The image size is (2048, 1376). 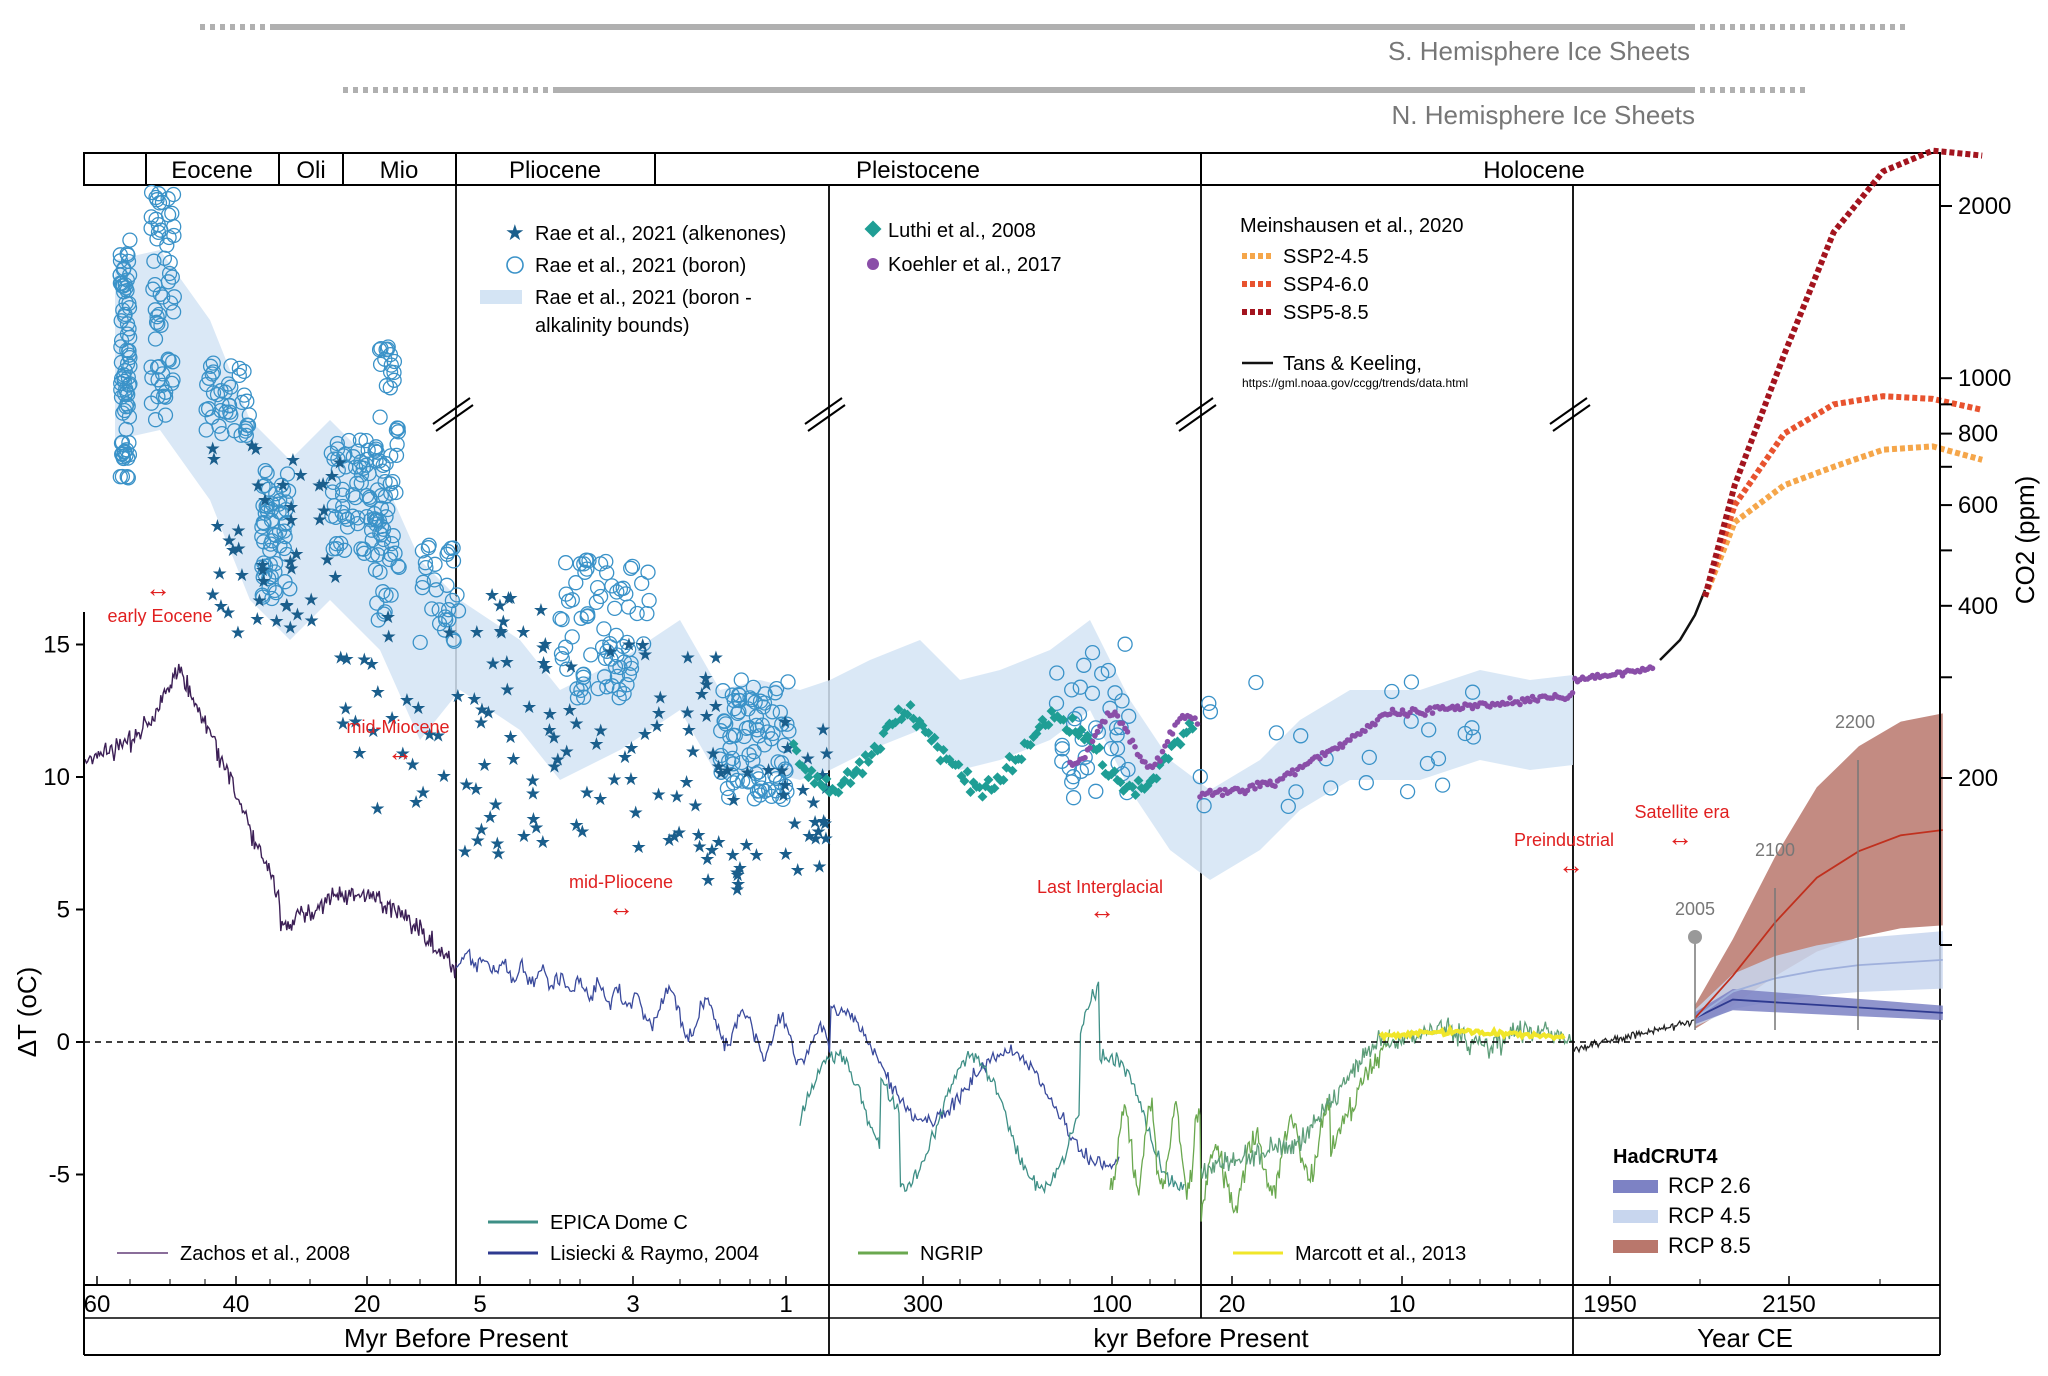 What do you see at coordinates (159, 616) in the screenshot?
I see `annotation-early-eocene: early Eocene` at bounding box center [159, 616].